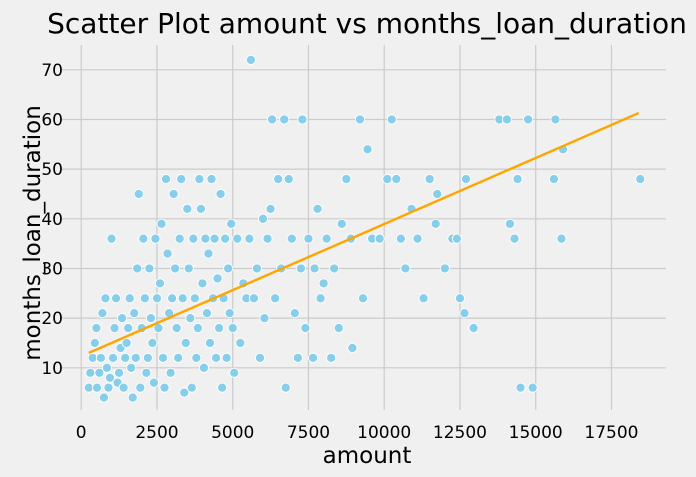  Describe the element at coordinates (536, 433) in the screenshot. I see `x-tick-label: 15000` at that location.